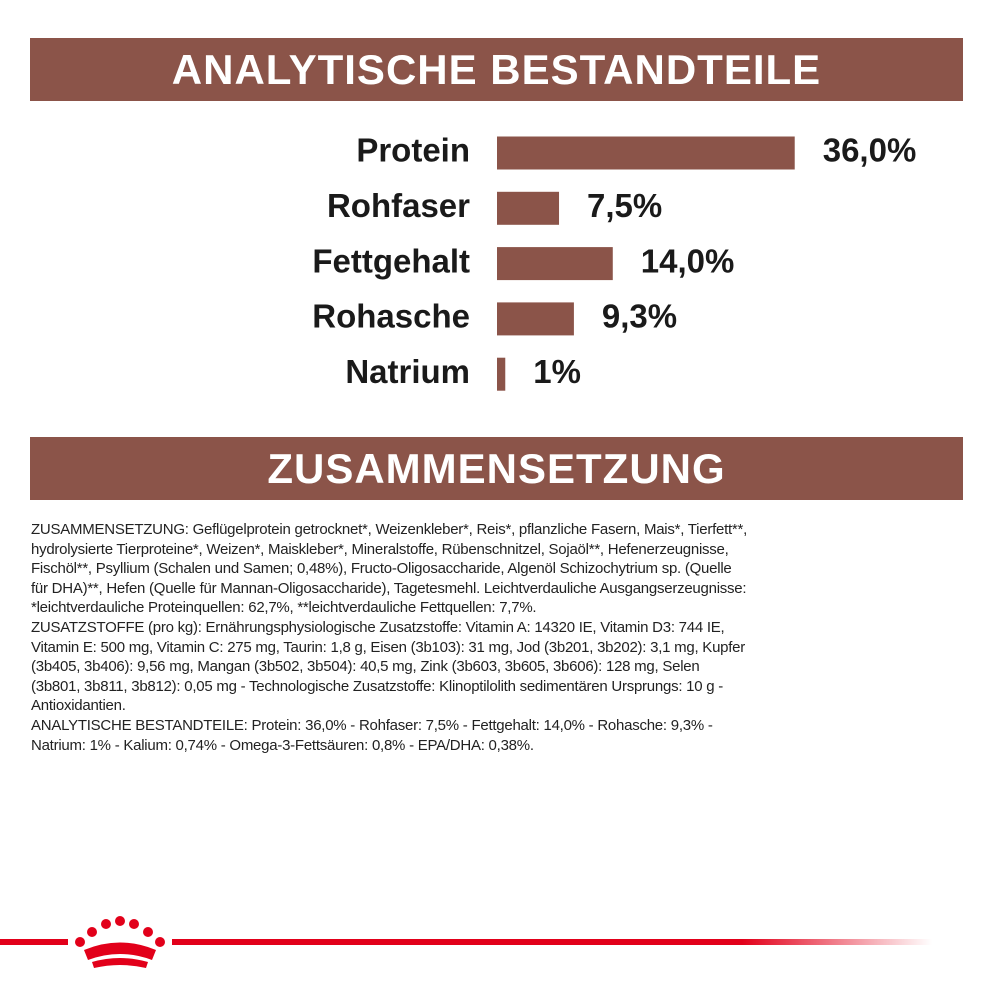 Image resolution: width=1000 pixels, height=1000 pixels. Describe the element at coordinates (624, 205) in the screenshot. I see `value-label: 7,5%` at that location.